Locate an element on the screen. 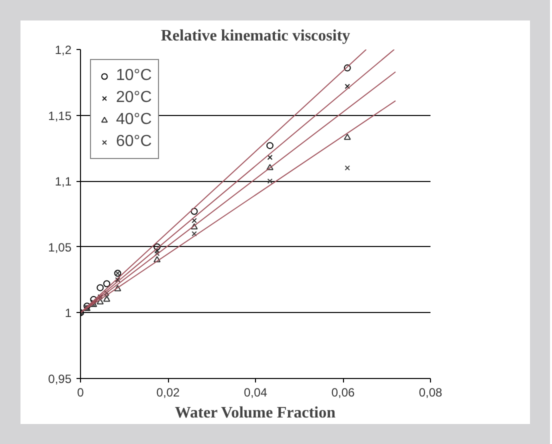 The width and height of the screenshot is (552, 444). x-tick-label: 0,08 is located at coordinates (430, 393).